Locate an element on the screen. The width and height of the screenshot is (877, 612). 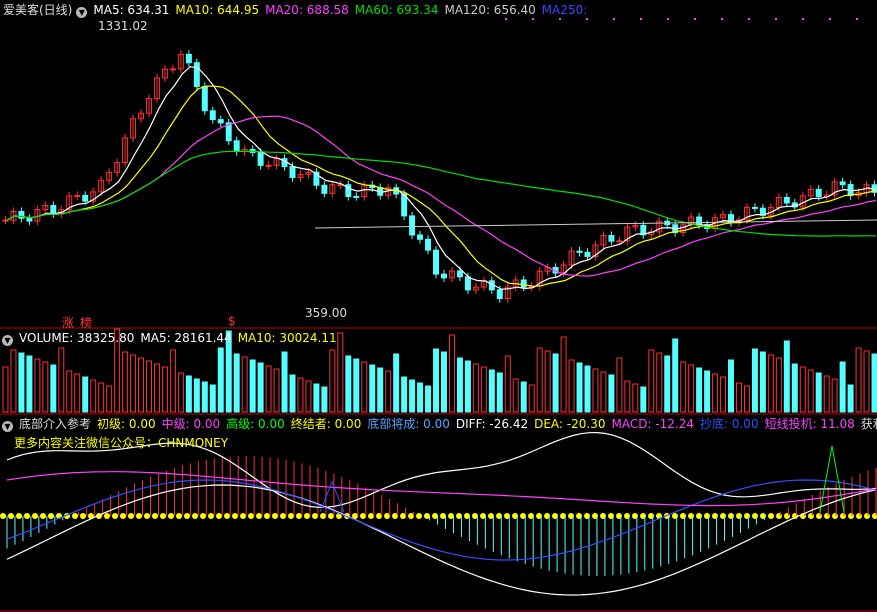
indicator.items-item: 初级: 0.00 is located at coordinates (126, 424).